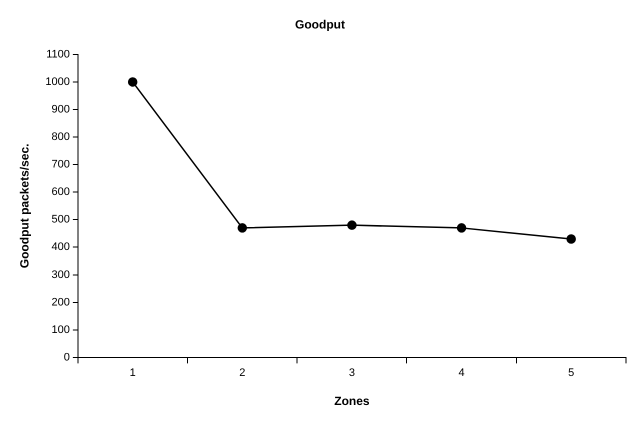 This screenshot has width=644, height=425. I want to click on y-tick-label: 1100, so click(58, 54).